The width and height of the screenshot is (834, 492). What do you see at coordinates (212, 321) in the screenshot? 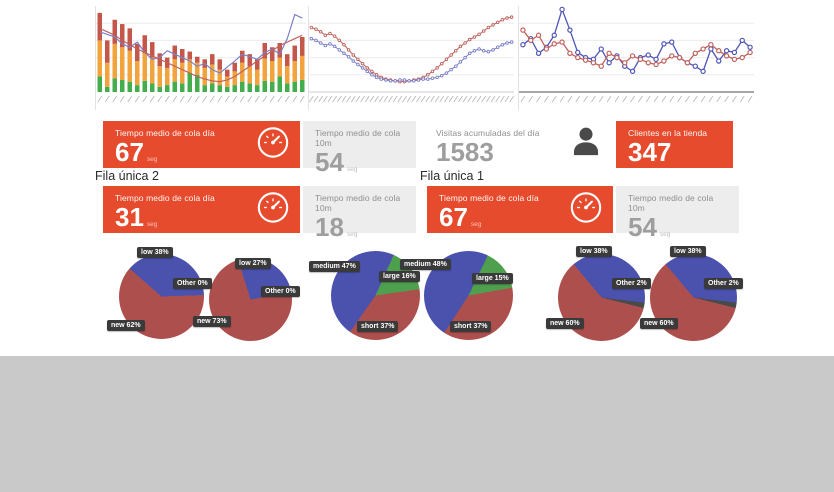
I see `pie-callout: new 73%` at bounding box center [212, 321].